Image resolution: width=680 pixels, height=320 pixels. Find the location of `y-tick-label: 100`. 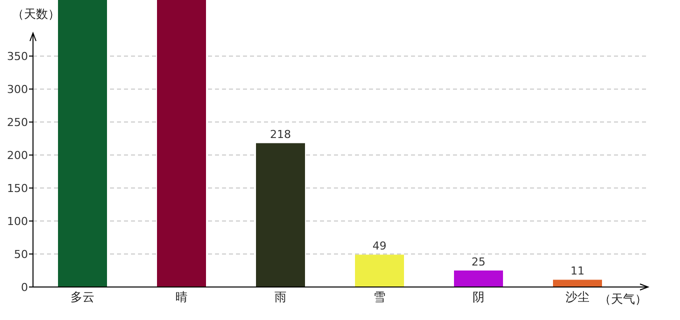

y-tick-label: 100 is located at coordinates (17, 221).